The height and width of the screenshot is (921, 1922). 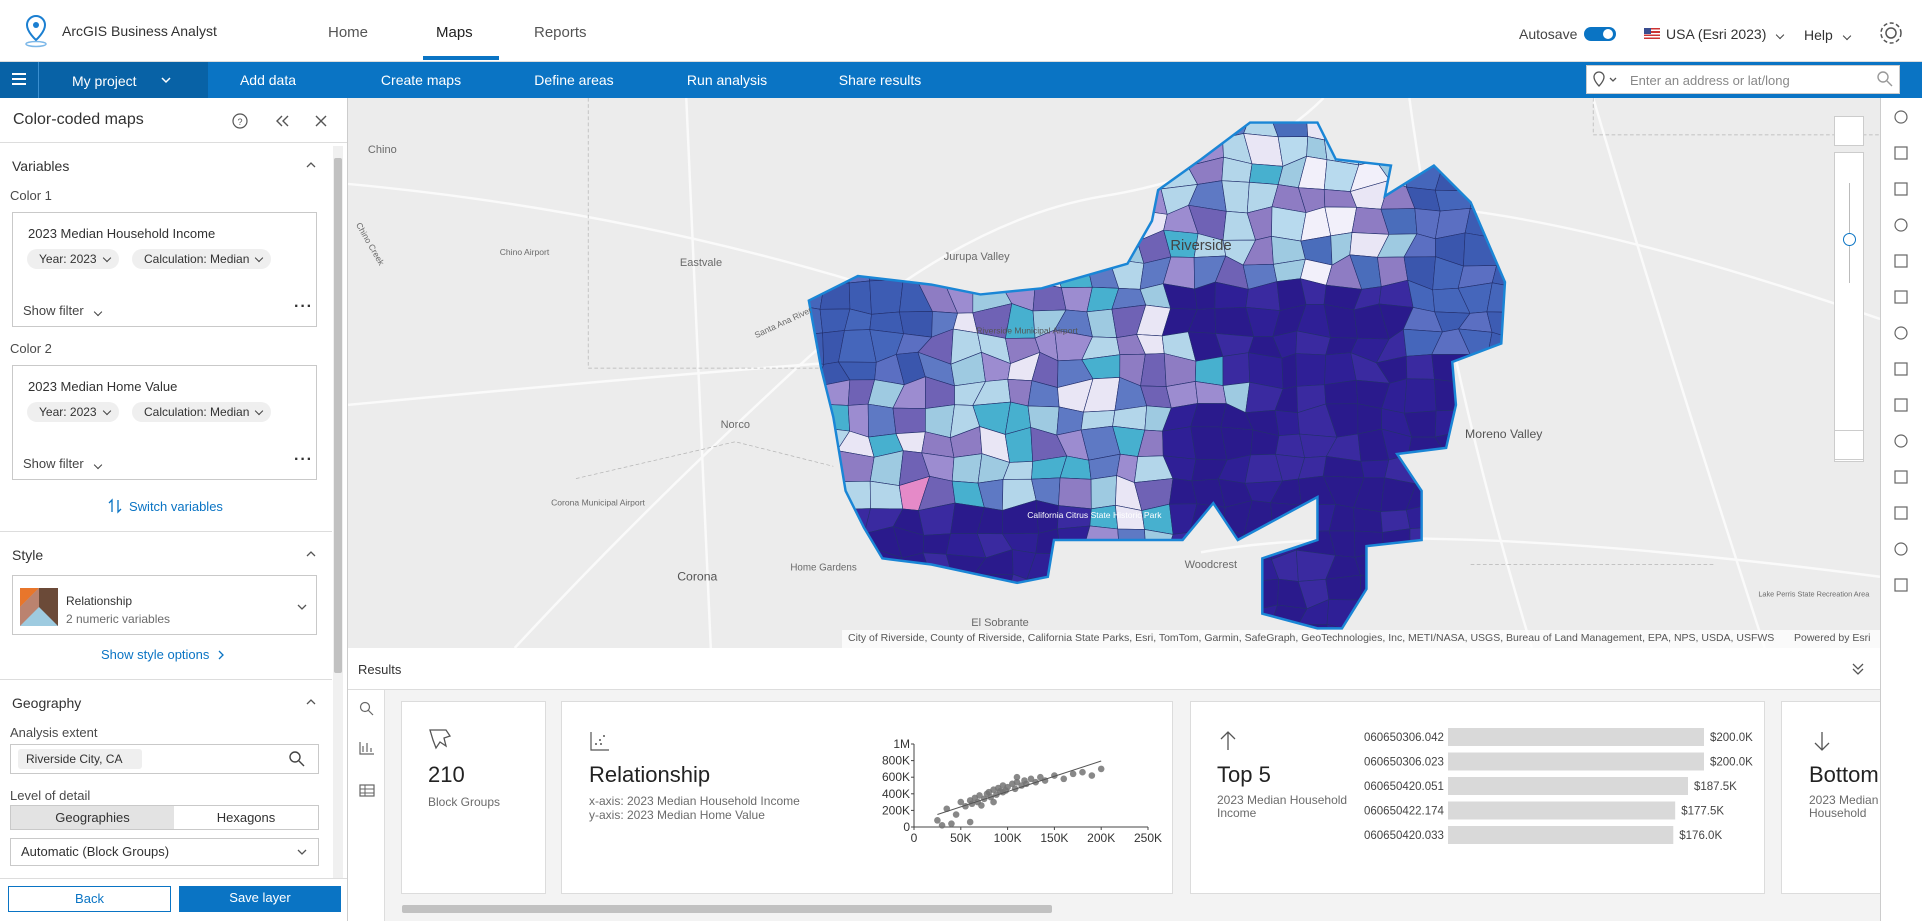 I want to click on card-subtitle: 2023 Median Household Income, so click(x=1282, y=806).